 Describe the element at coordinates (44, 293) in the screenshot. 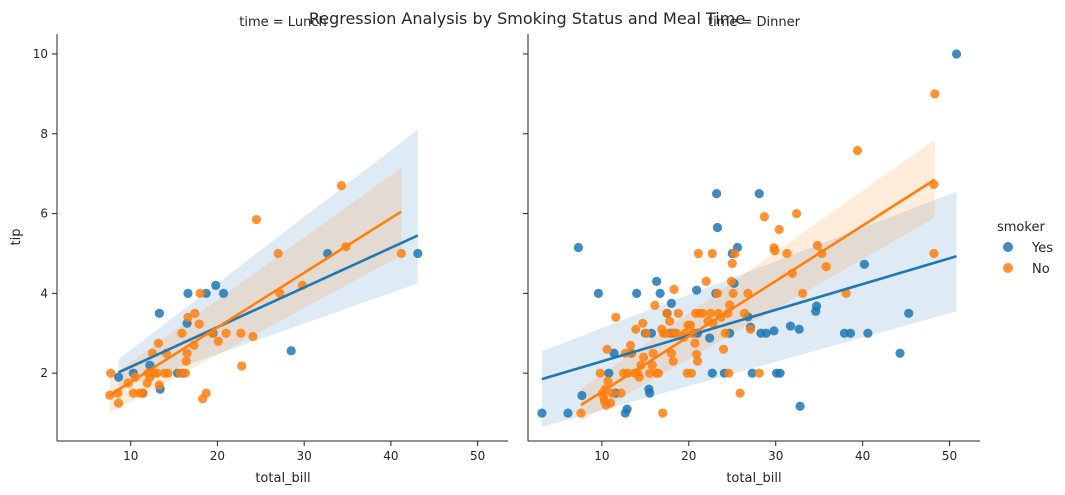

I see `lunch-y-tick-label: 4` at that location.